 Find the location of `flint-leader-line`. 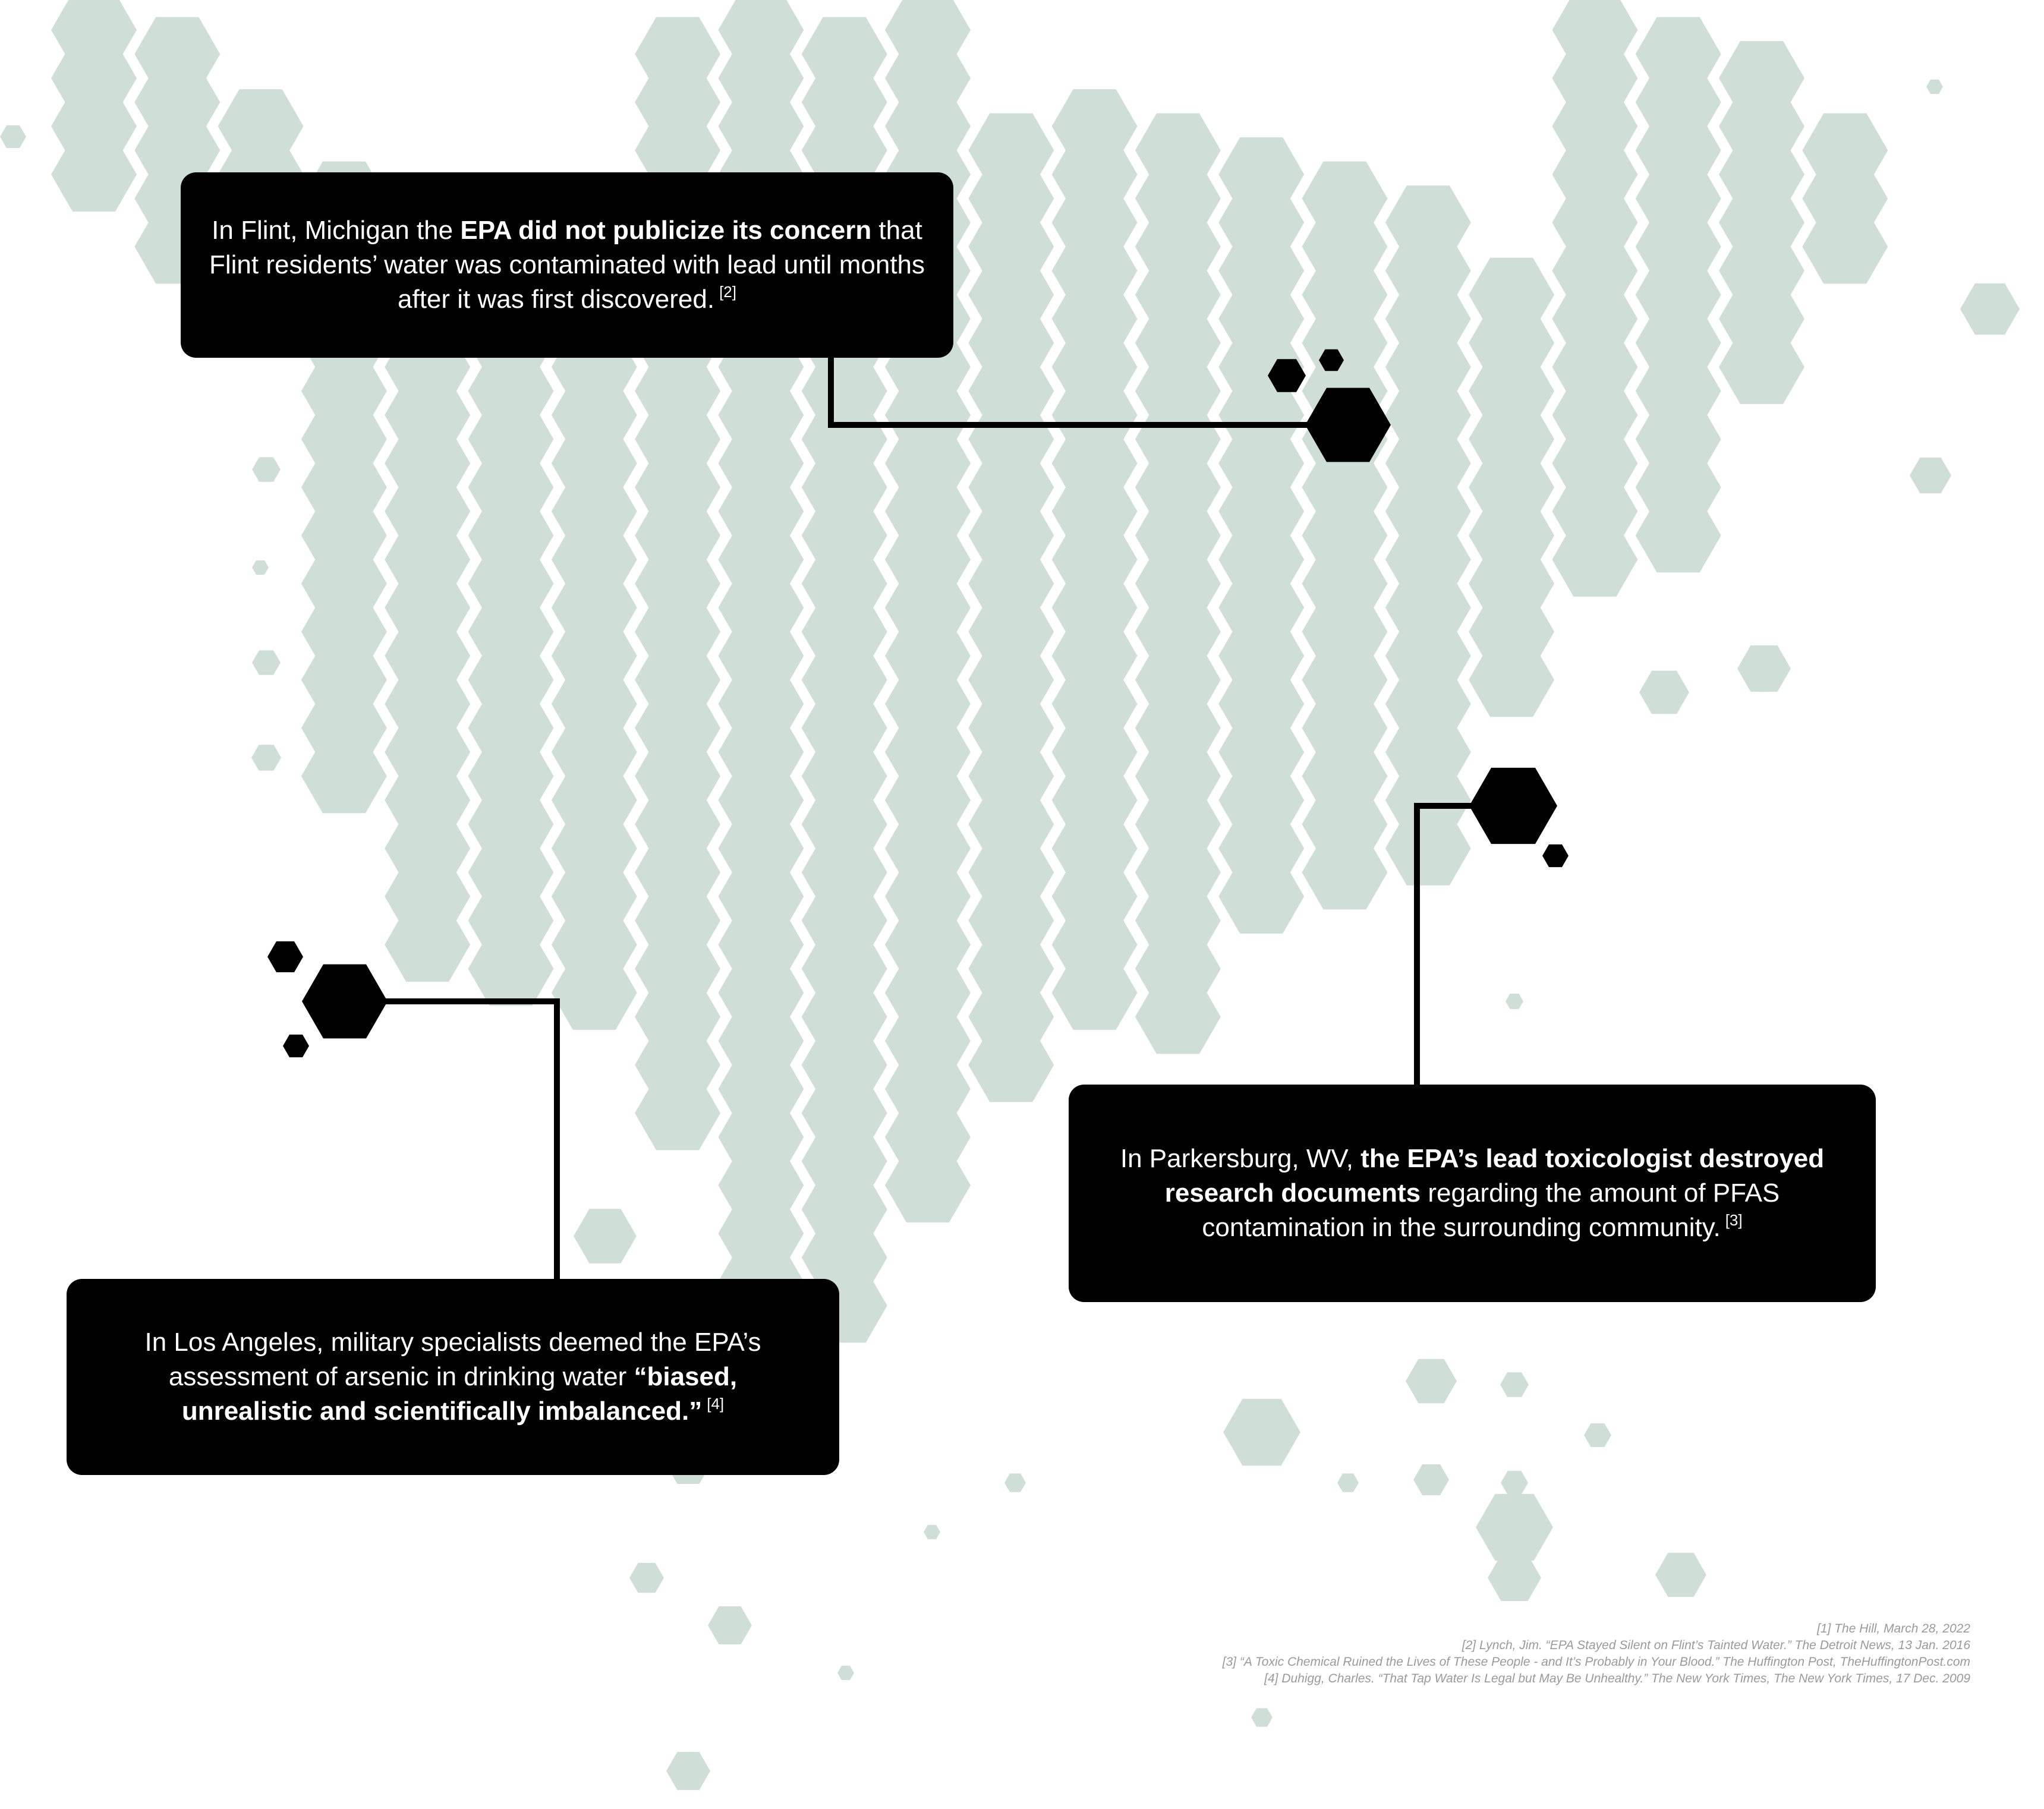

flint-leader-line is located at coordinates (1087, 393).